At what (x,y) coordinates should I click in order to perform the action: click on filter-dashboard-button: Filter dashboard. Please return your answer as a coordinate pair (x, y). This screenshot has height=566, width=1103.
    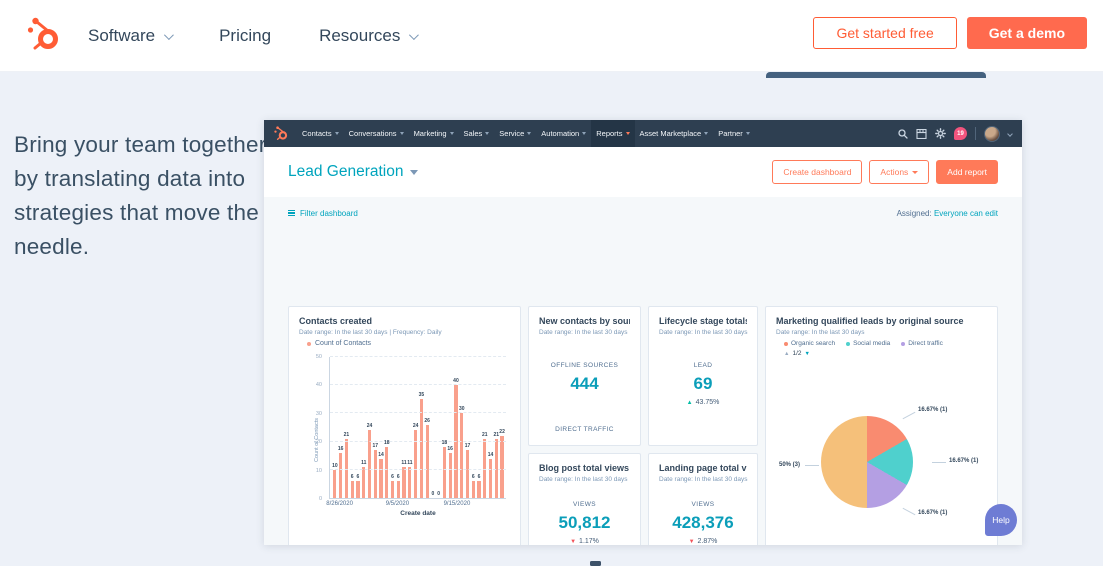
    Looking at the image, I should click on (323, 213).